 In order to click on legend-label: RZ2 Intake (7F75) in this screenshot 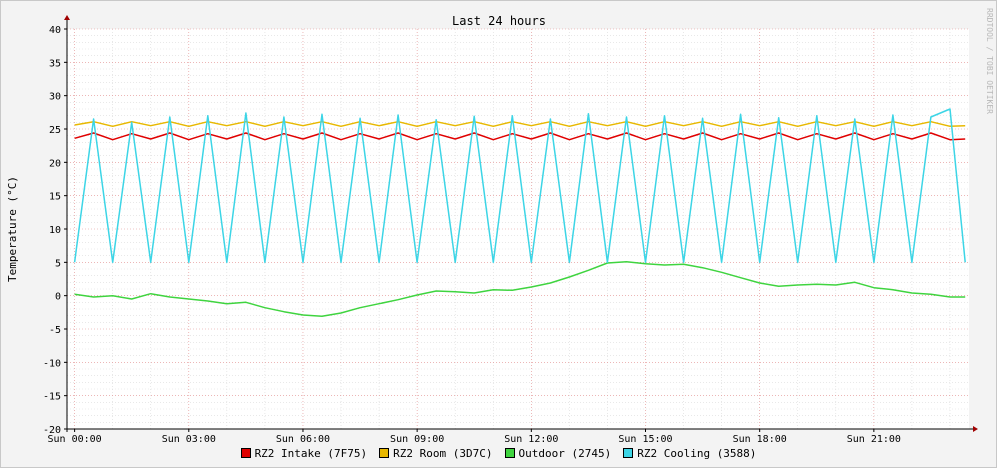, I will do `click(311, 453)`.